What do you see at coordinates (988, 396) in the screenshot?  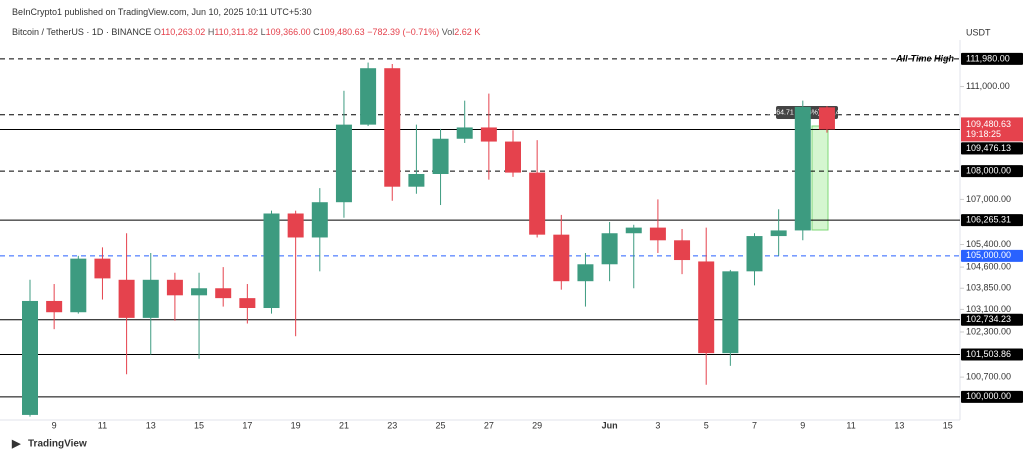 I see `level-label: 100,000.00` at bounding box center [988, 396].